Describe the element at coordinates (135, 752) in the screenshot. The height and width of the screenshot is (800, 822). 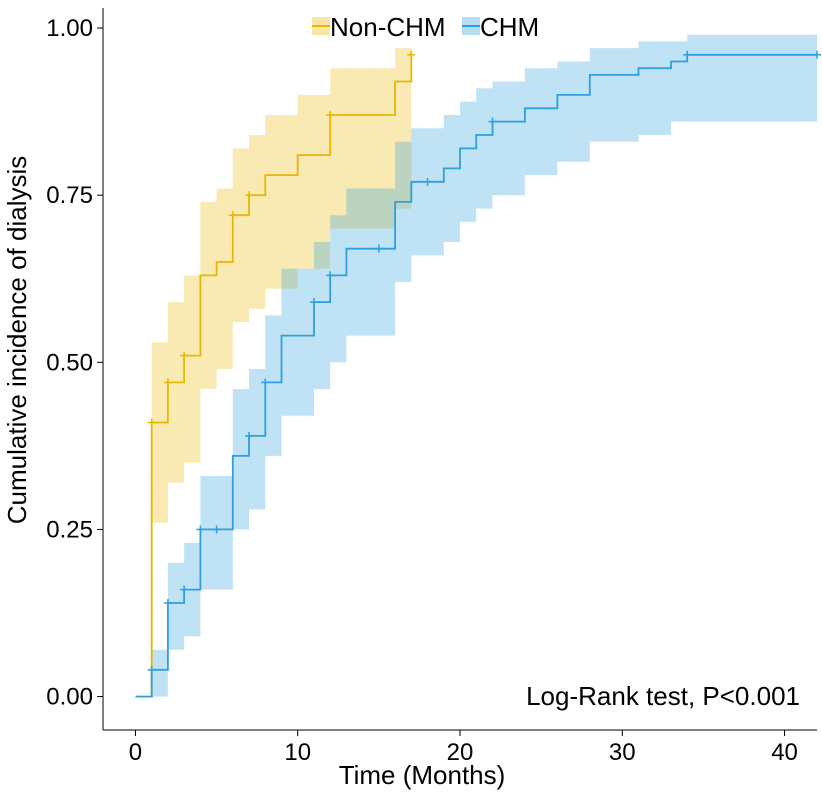
I see `x-tick-label: 0` at that location.